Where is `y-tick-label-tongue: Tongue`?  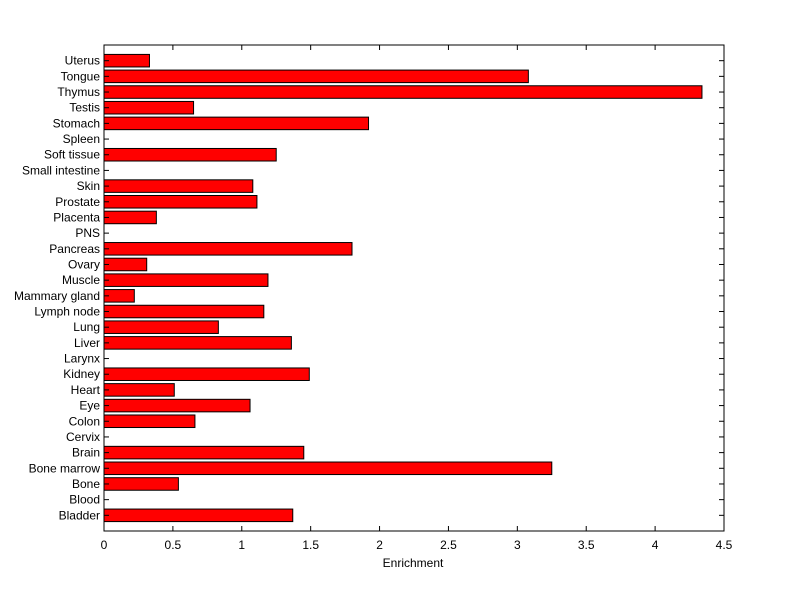
y-tick-label-tongue: Tongue is located at coordinates (81, 76).